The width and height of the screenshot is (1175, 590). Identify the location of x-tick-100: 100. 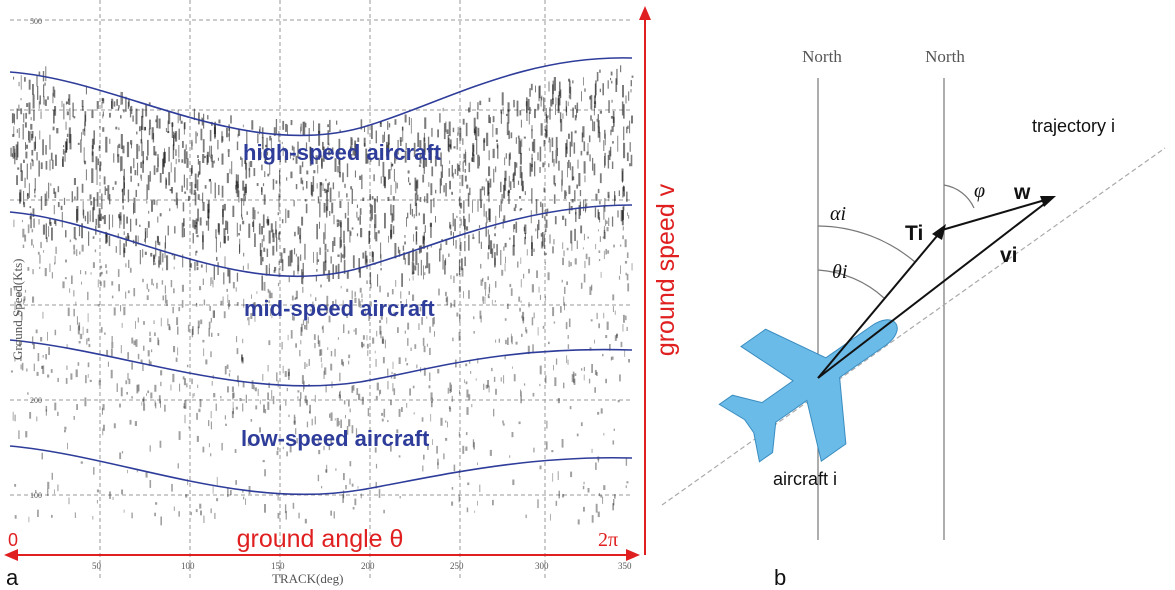
(188, 566).